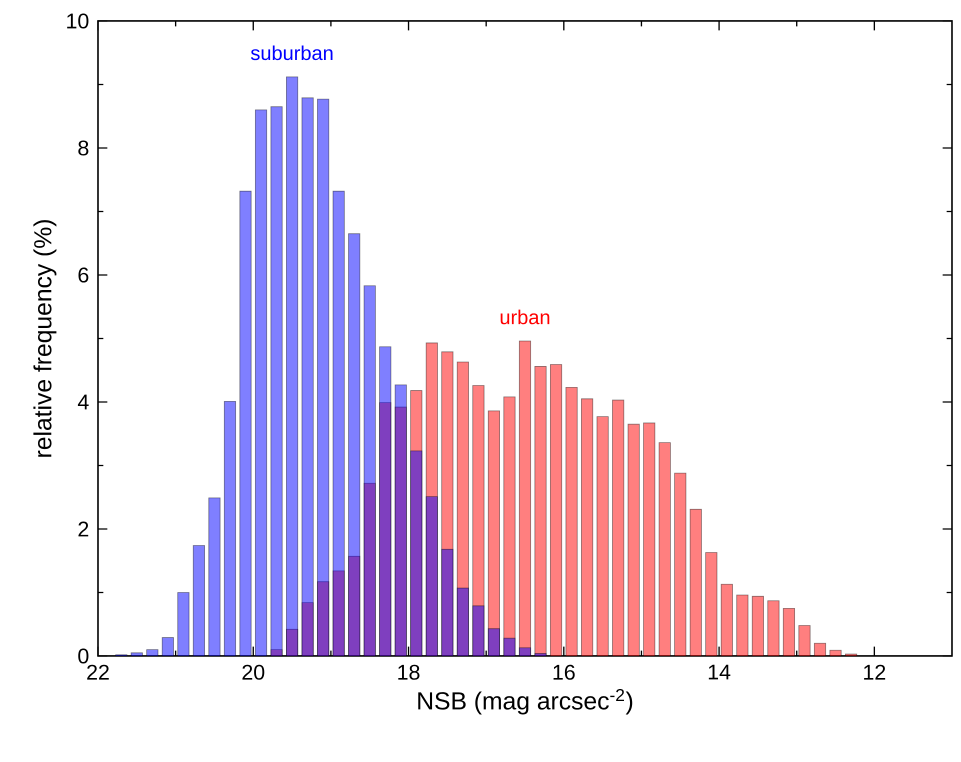  What do you see at coordinates (77, 21) in the screenshot?
I see `y-tick-label: 10` at bounding box center [77, 21].